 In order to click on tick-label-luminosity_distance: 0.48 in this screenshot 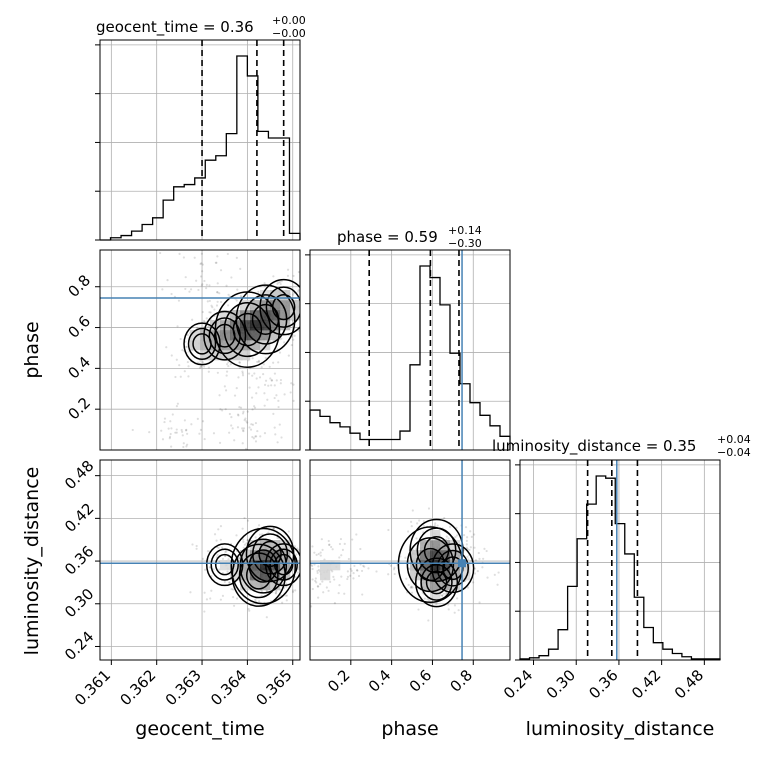, I will do `click(79, 475)`.